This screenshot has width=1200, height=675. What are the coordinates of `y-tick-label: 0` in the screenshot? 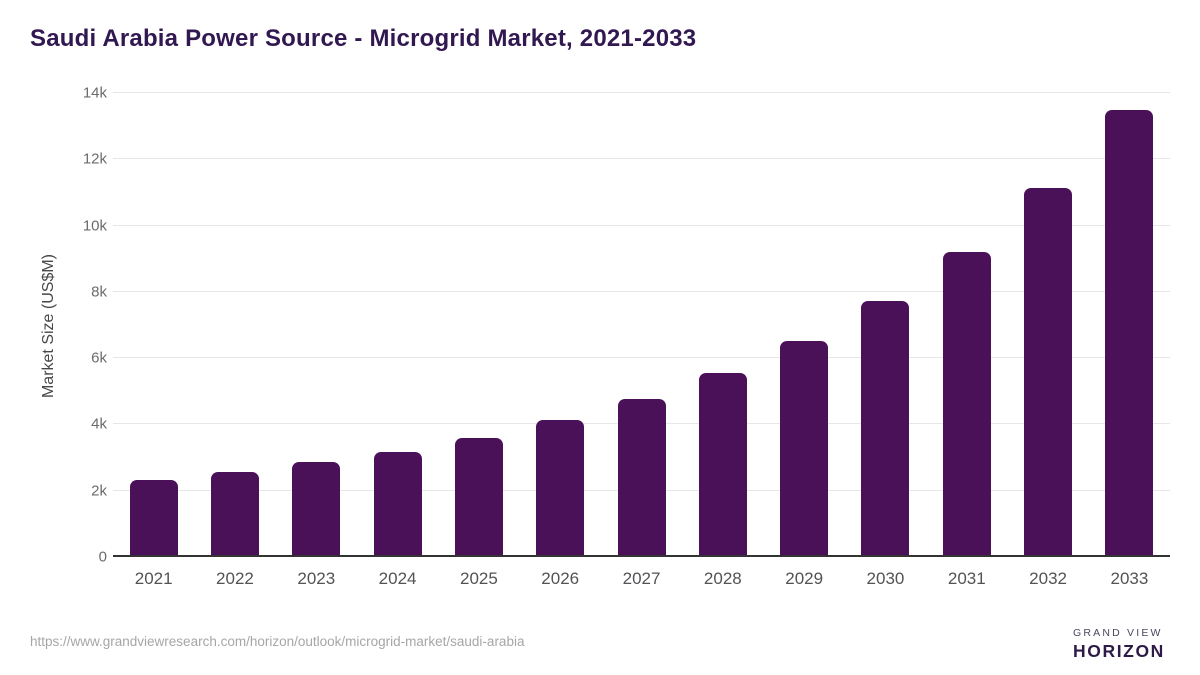 It's located at (102, 557).